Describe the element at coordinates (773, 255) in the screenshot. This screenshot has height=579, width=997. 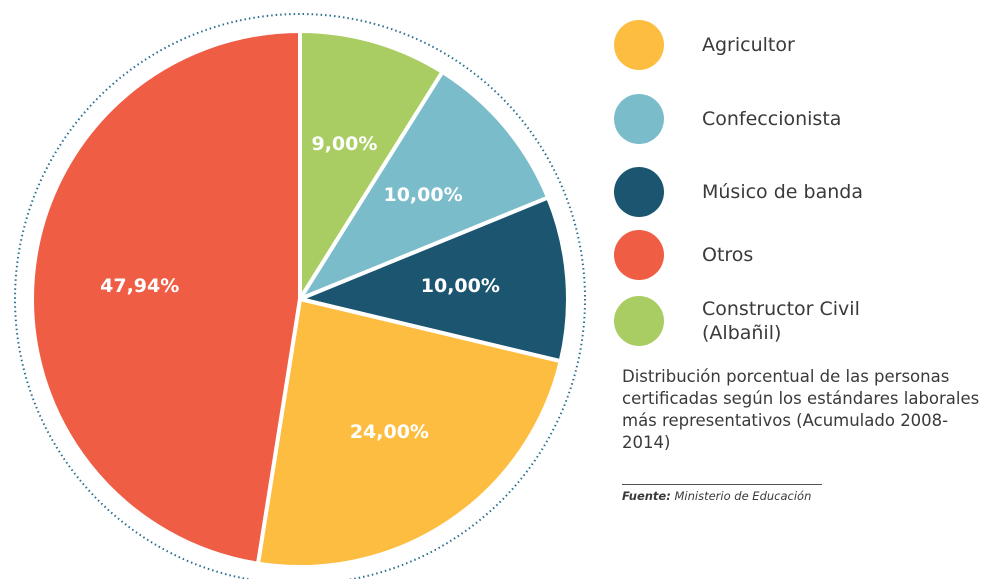
I see `legend-item: Otros` at that location.